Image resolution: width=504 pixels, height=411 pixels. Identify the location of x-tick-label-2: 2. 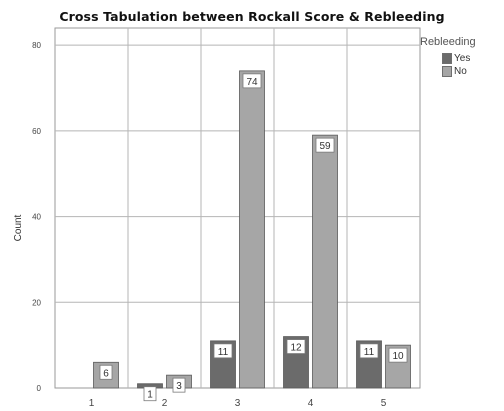
(165, 403).